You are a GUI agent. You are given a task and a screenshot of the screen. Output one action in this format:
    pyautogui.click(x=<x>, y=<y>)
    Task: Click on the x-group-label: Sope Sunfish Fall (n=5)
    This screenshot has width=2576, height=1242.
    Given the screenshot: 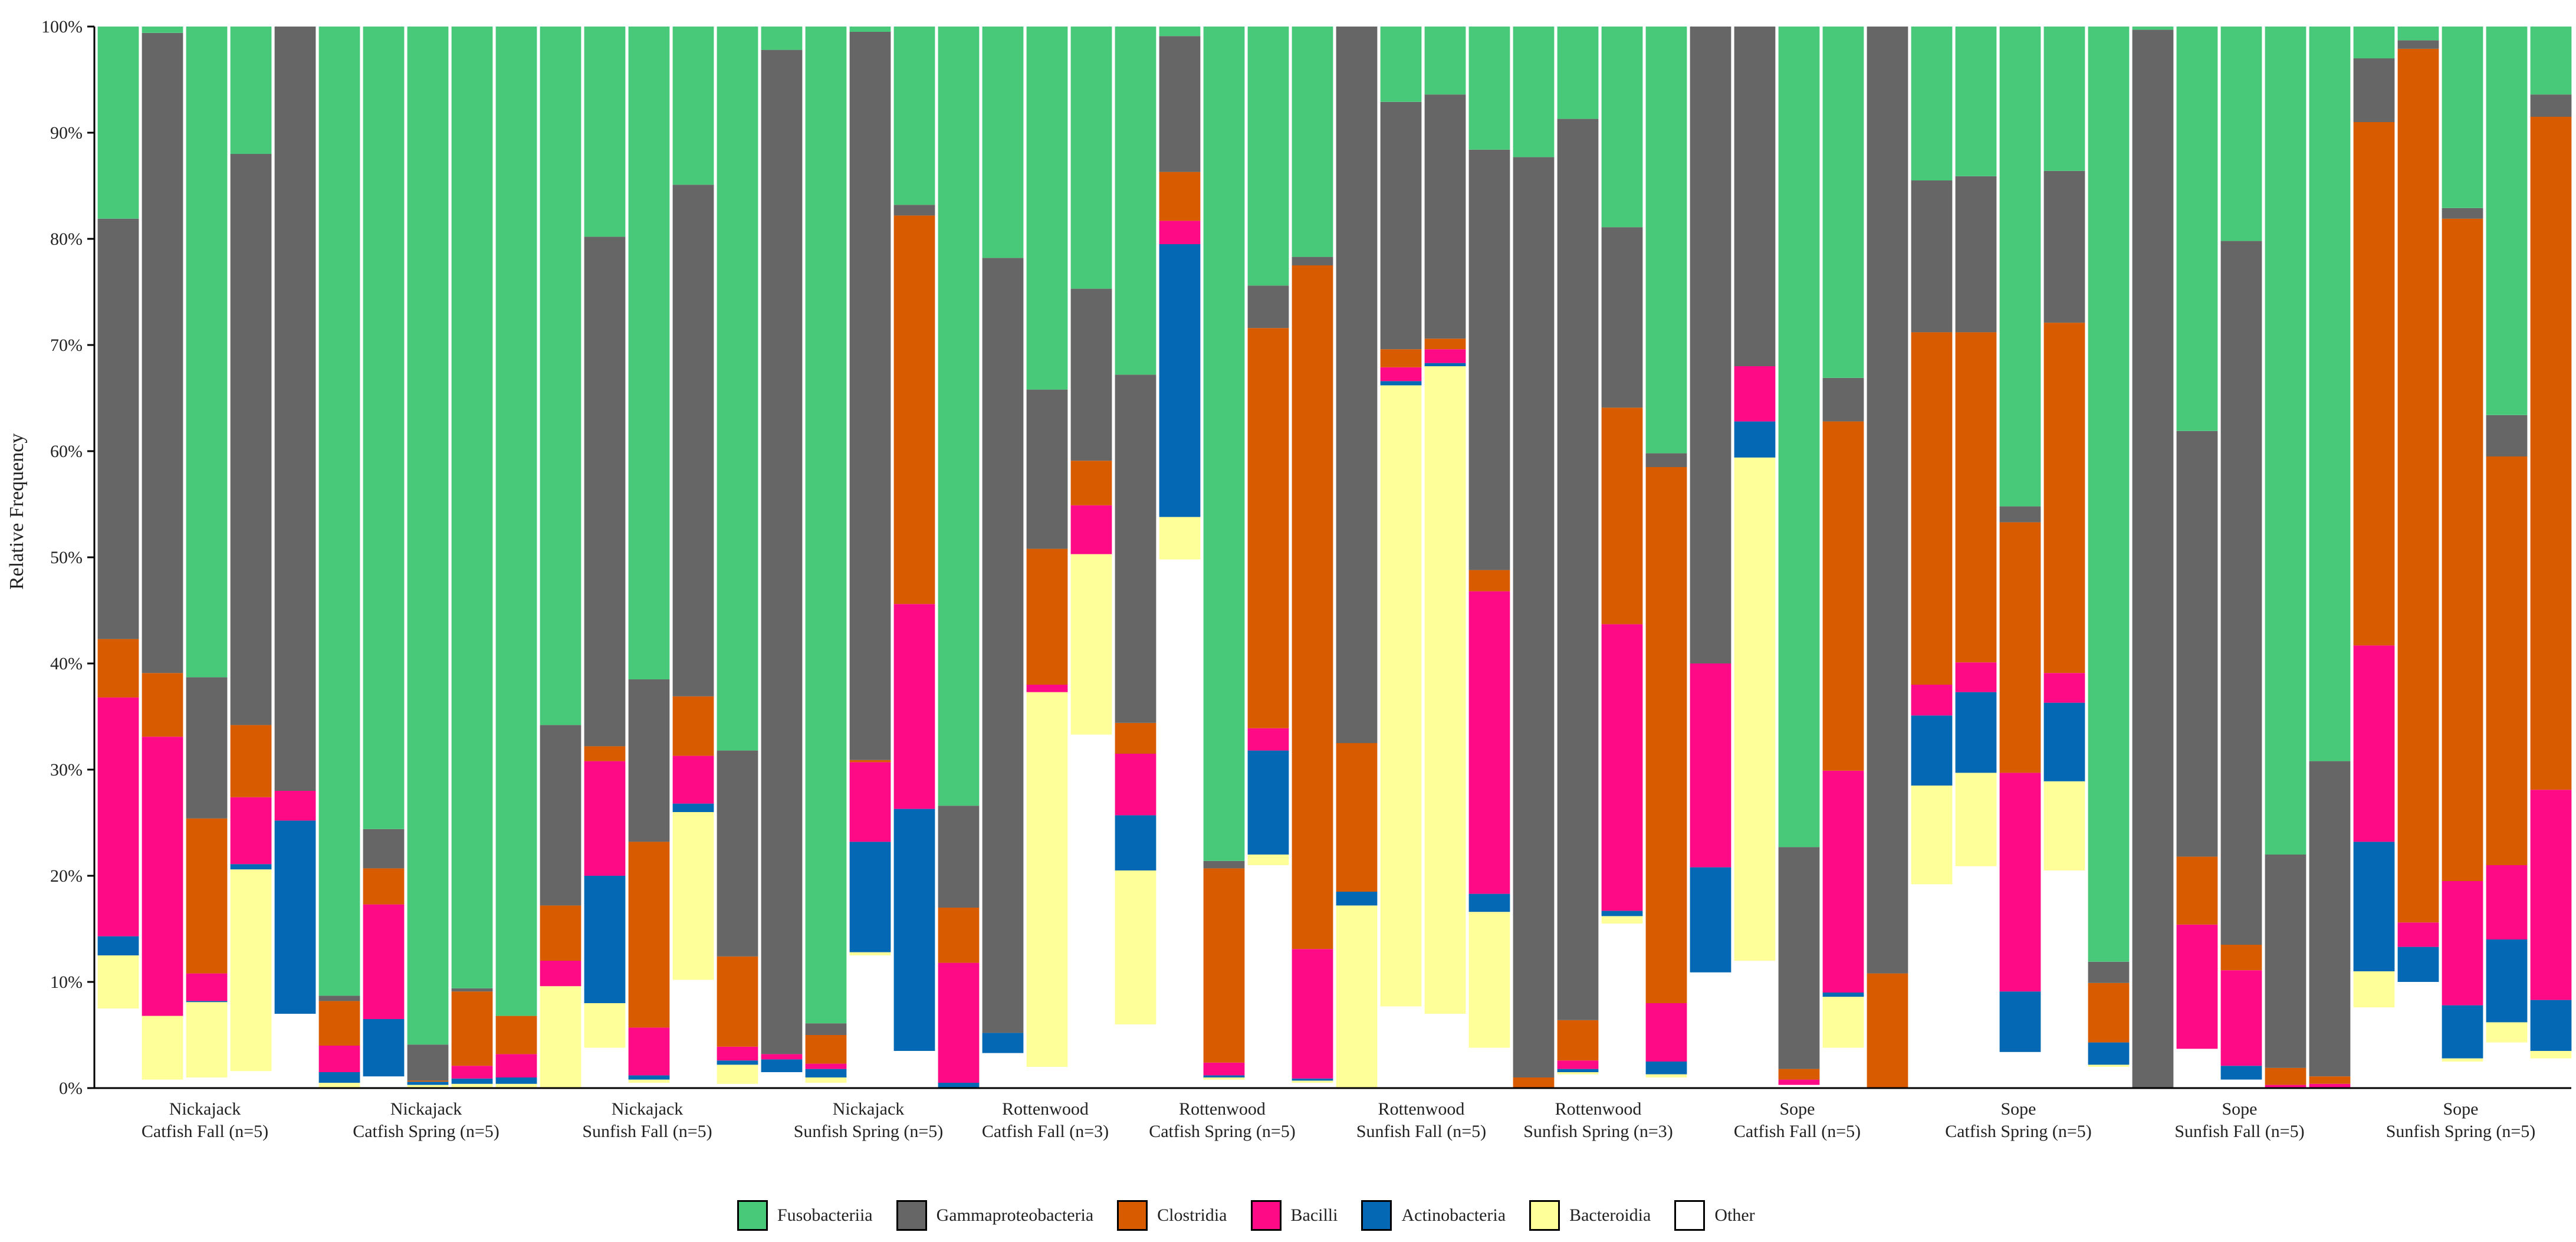 What is the action you would take?
    pyautogui.click(x=2239, y=1120)
    